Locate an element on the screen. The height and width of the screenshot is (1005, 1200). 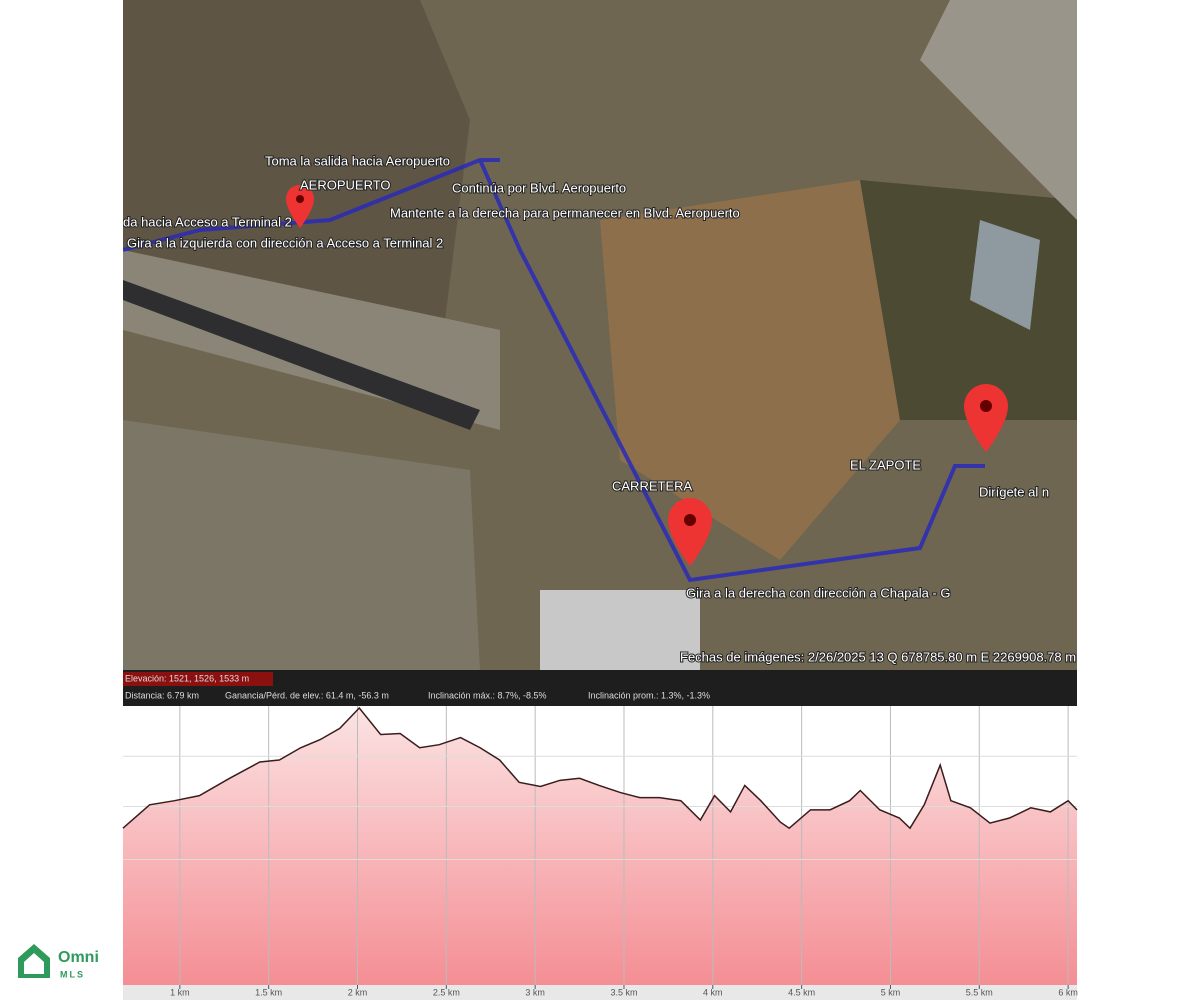
x-tick-label: 5.5 km is located at coordinates (979, 992).